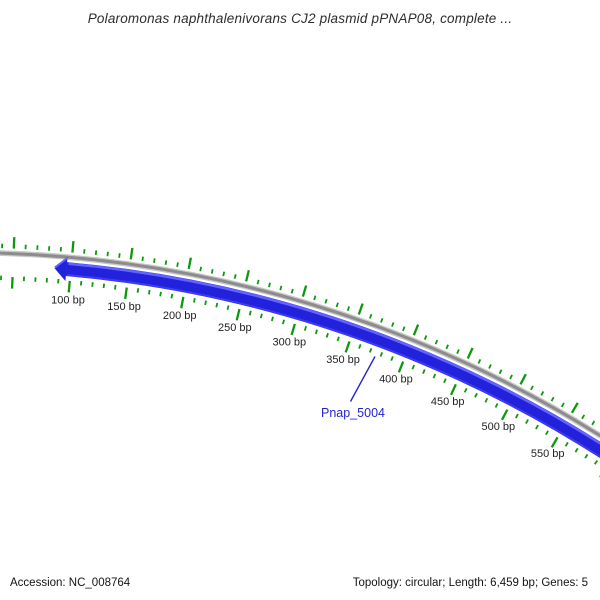  Describe the element at coordinates (353, 413) in the screenshot. I see `gene-label: Pnap_5004` at that location.